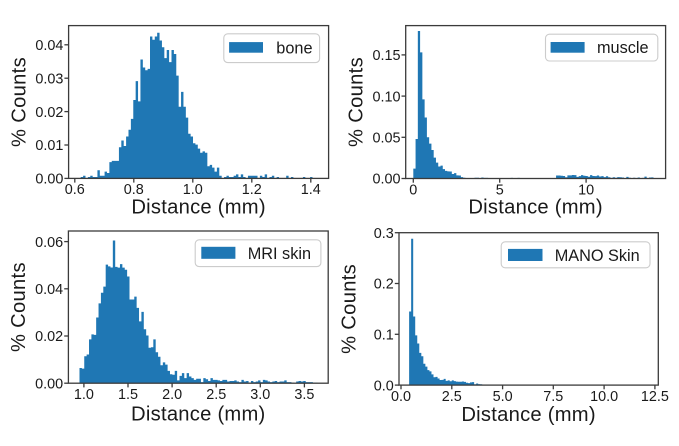 The width and height of the screenshot is (679, 446). I want to click on svg-text: 5.0, so click(503, 397).